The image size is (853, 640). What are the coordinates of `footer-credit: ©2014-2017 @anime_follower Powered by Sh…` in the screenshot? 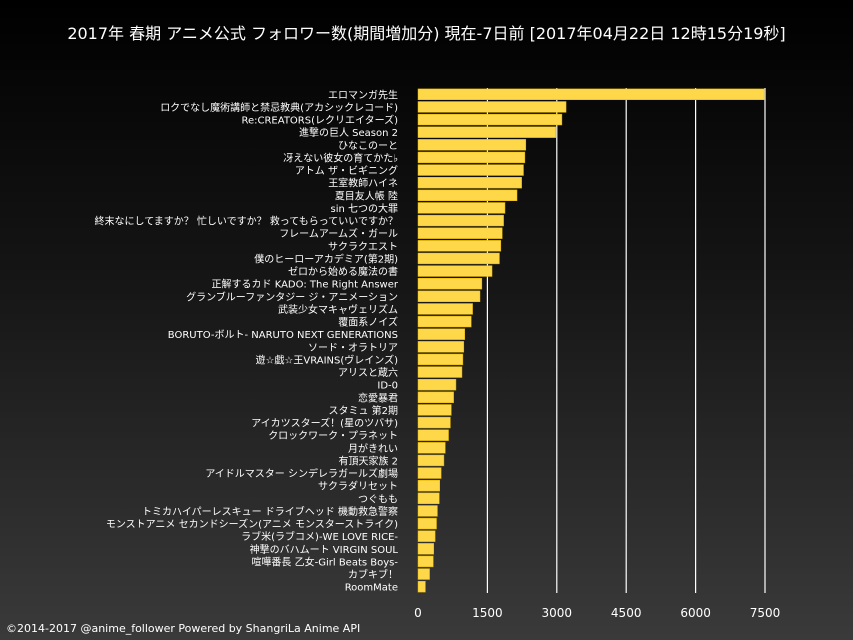 It's located at (183, 628).